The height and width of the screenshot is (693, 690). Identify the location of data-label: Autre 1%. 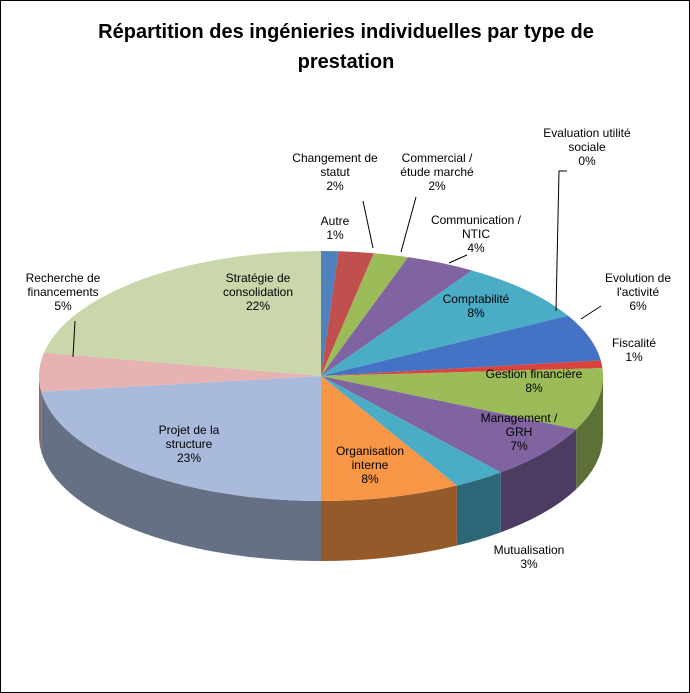
(335, 228).